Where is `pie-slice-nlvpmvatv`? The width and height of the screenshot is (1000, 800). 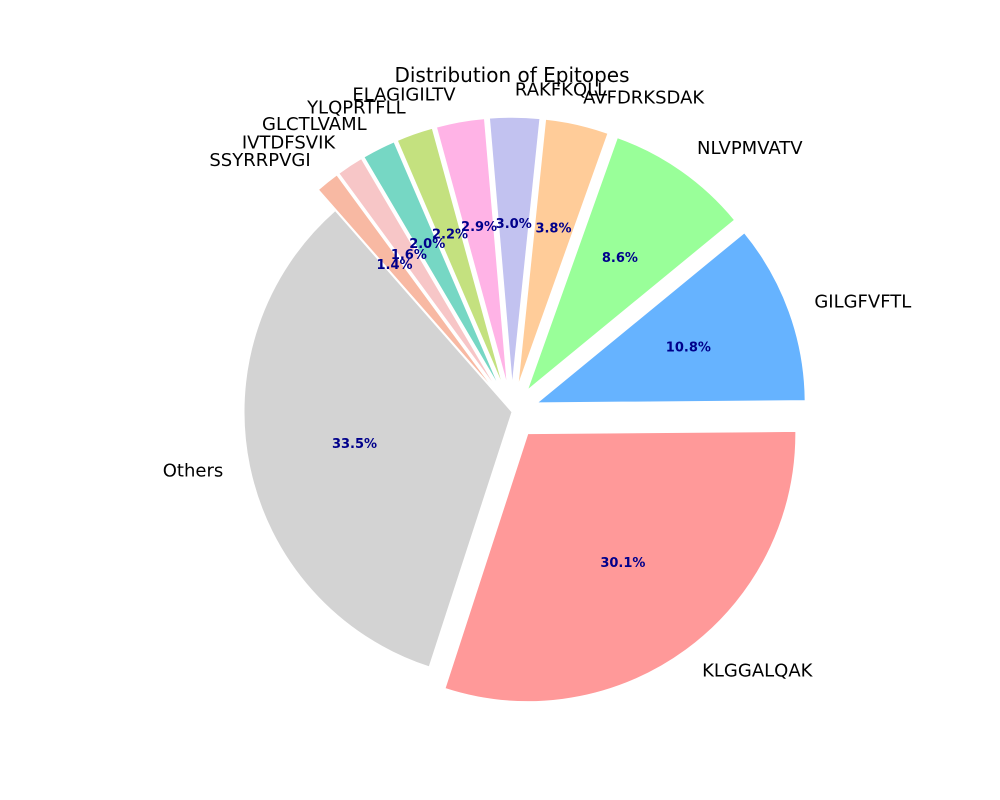 pie-slice-nlvpmvatv is located at coordinates (631, 264).